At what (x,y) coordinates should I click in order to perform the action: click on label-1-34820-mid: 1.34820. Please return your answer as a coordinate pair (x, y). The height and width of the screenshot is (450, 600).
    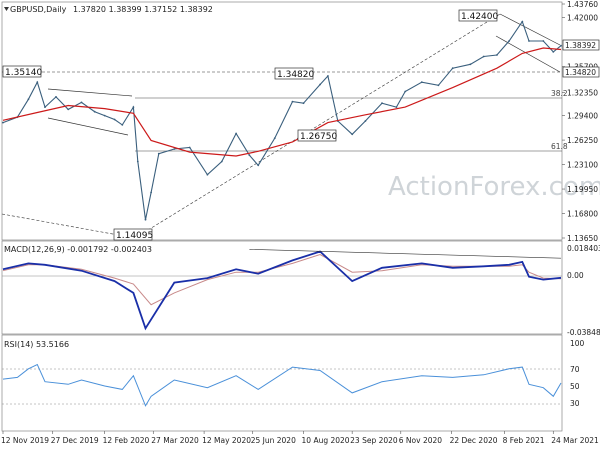
    Looking at the image, I should click on (294, 73).